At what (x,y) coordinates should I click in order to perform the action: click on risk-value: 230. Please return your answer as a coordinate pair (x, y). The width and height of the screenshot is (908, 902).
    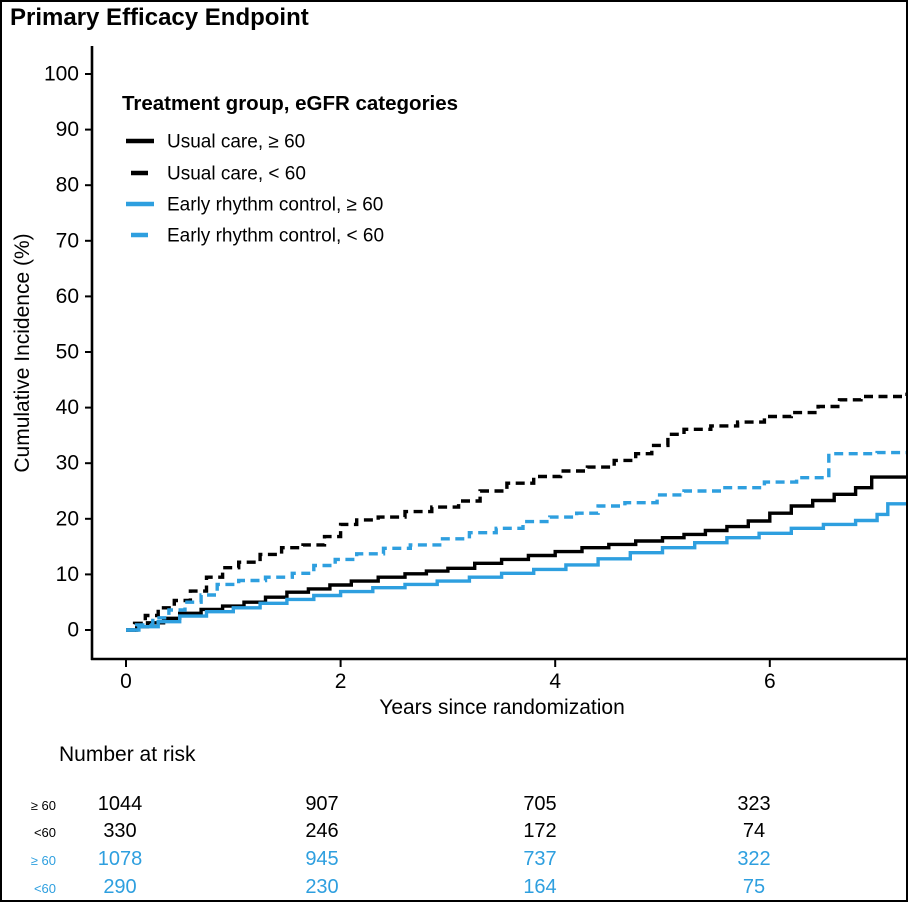
    Looking at the image, I should click on (322, 887).